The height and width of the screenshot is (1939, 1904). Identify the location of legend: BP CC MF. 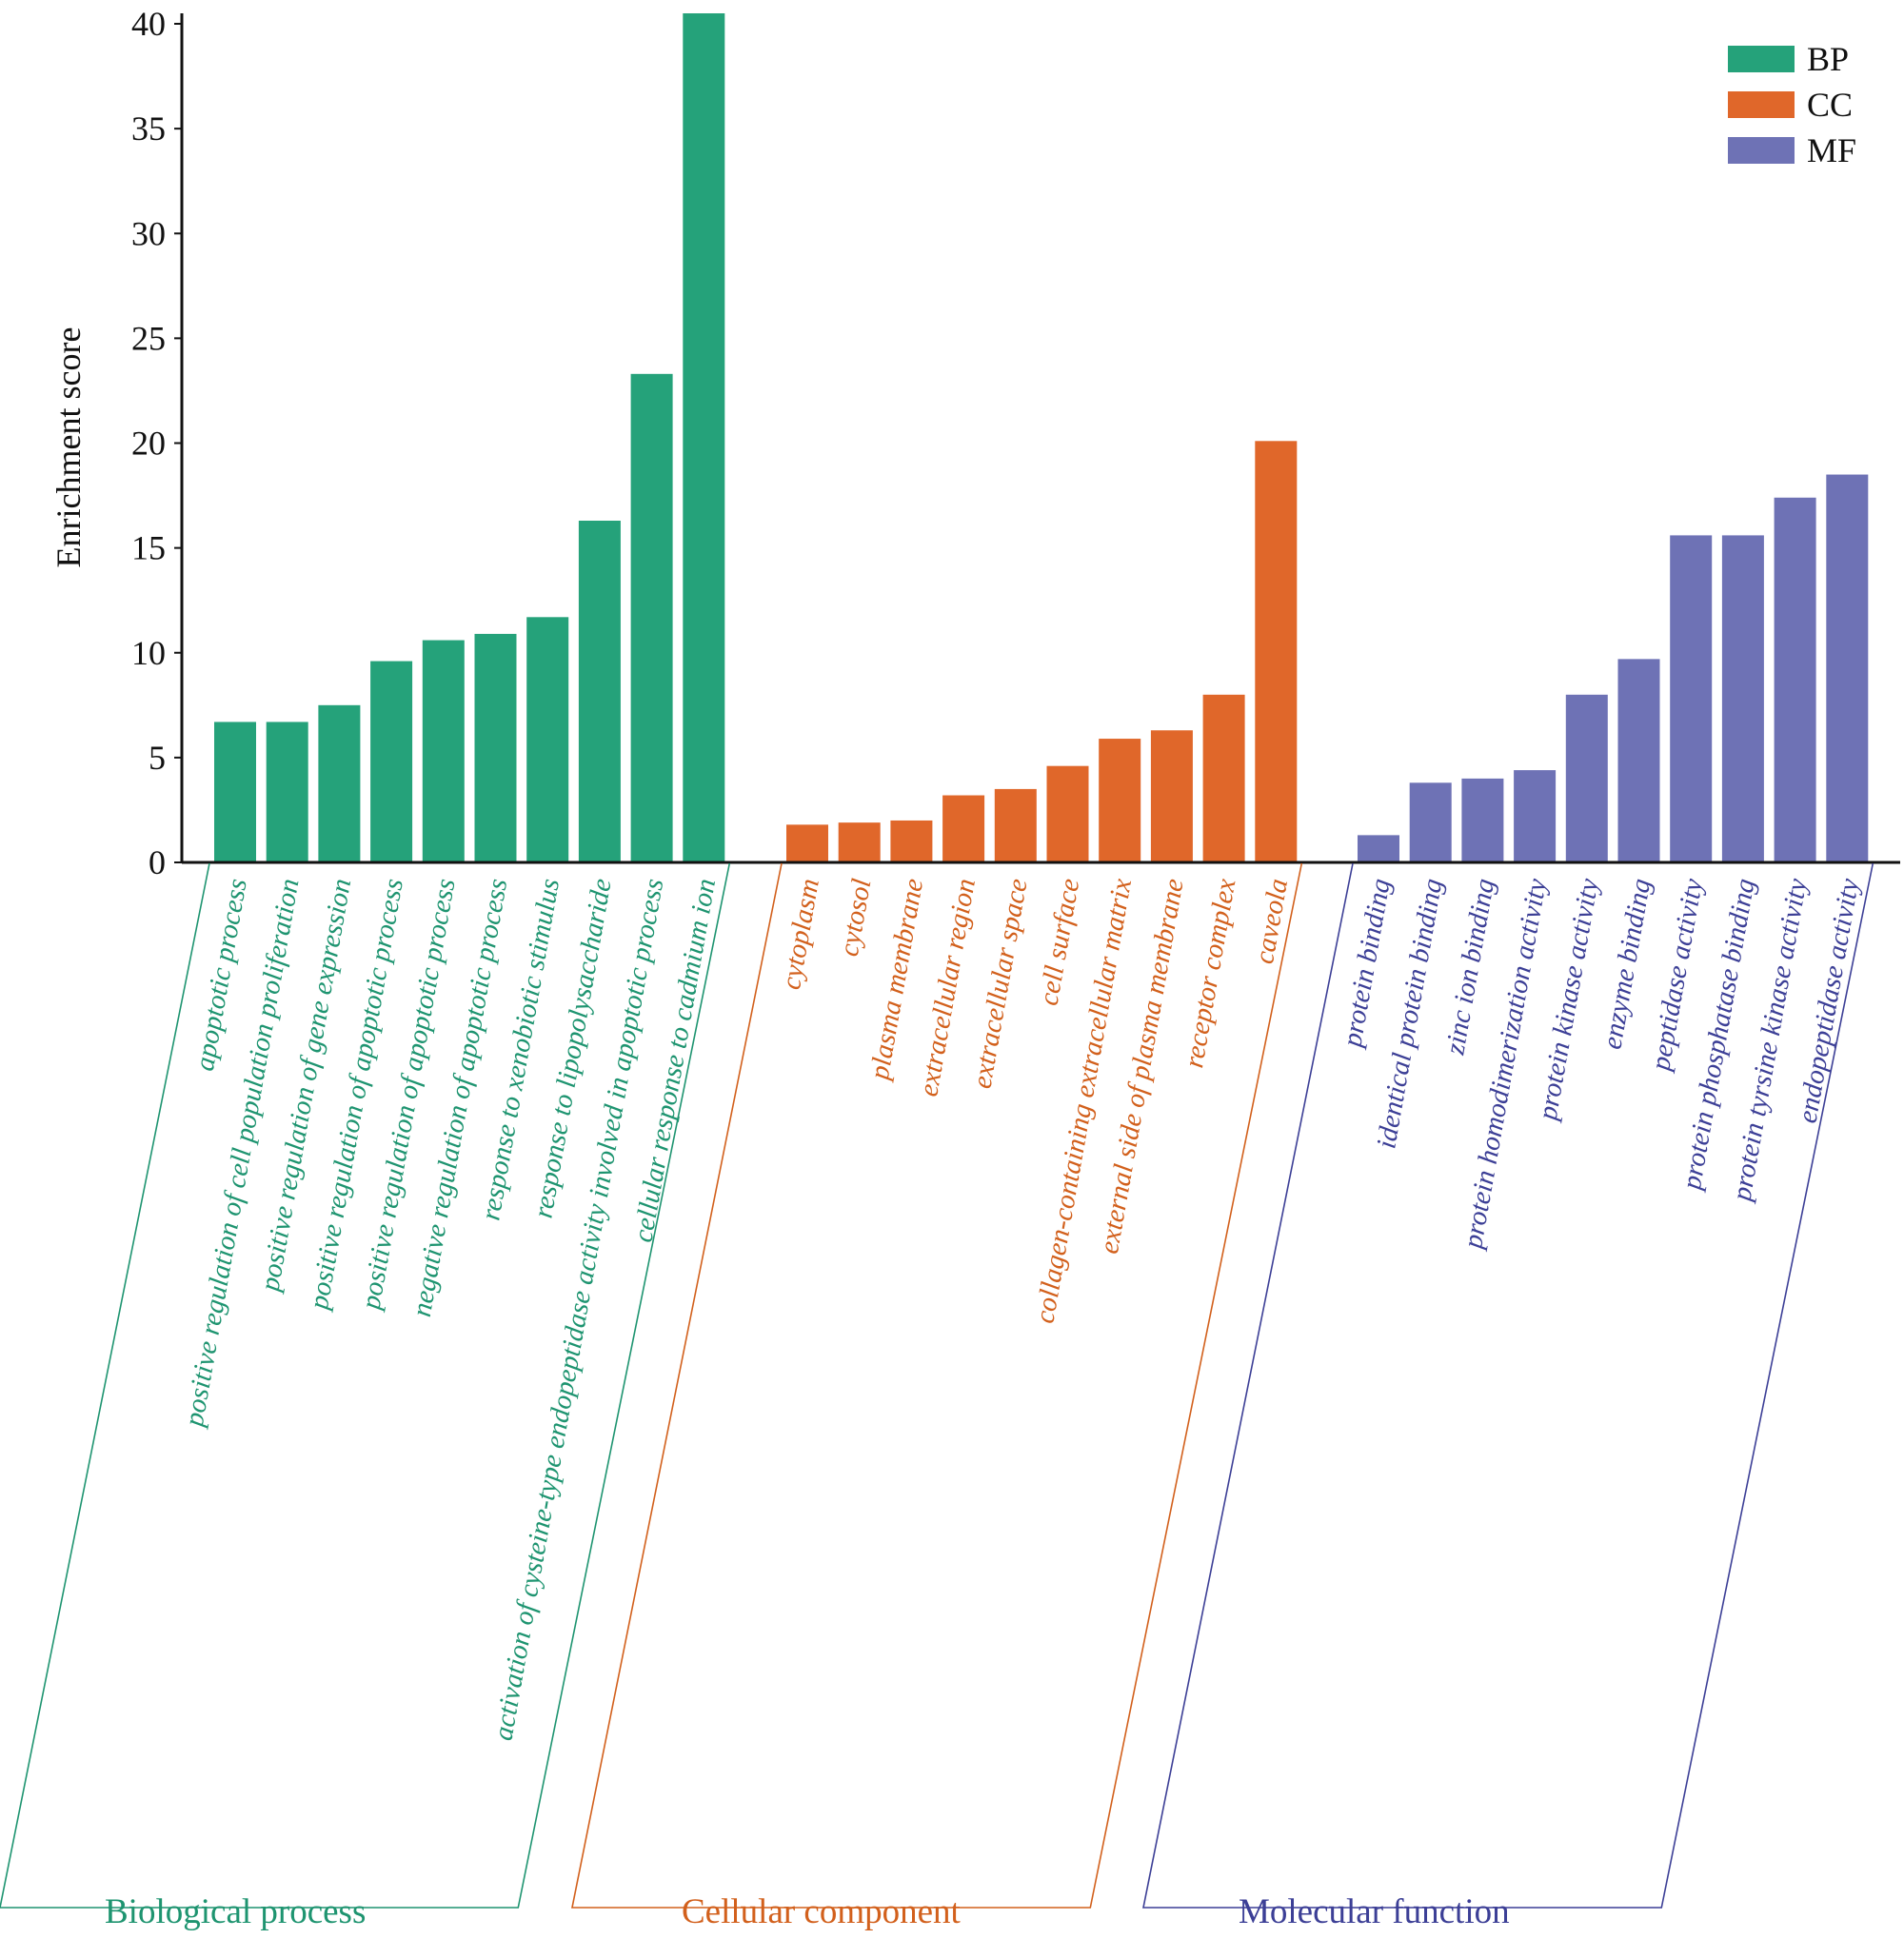
(1792, 104).